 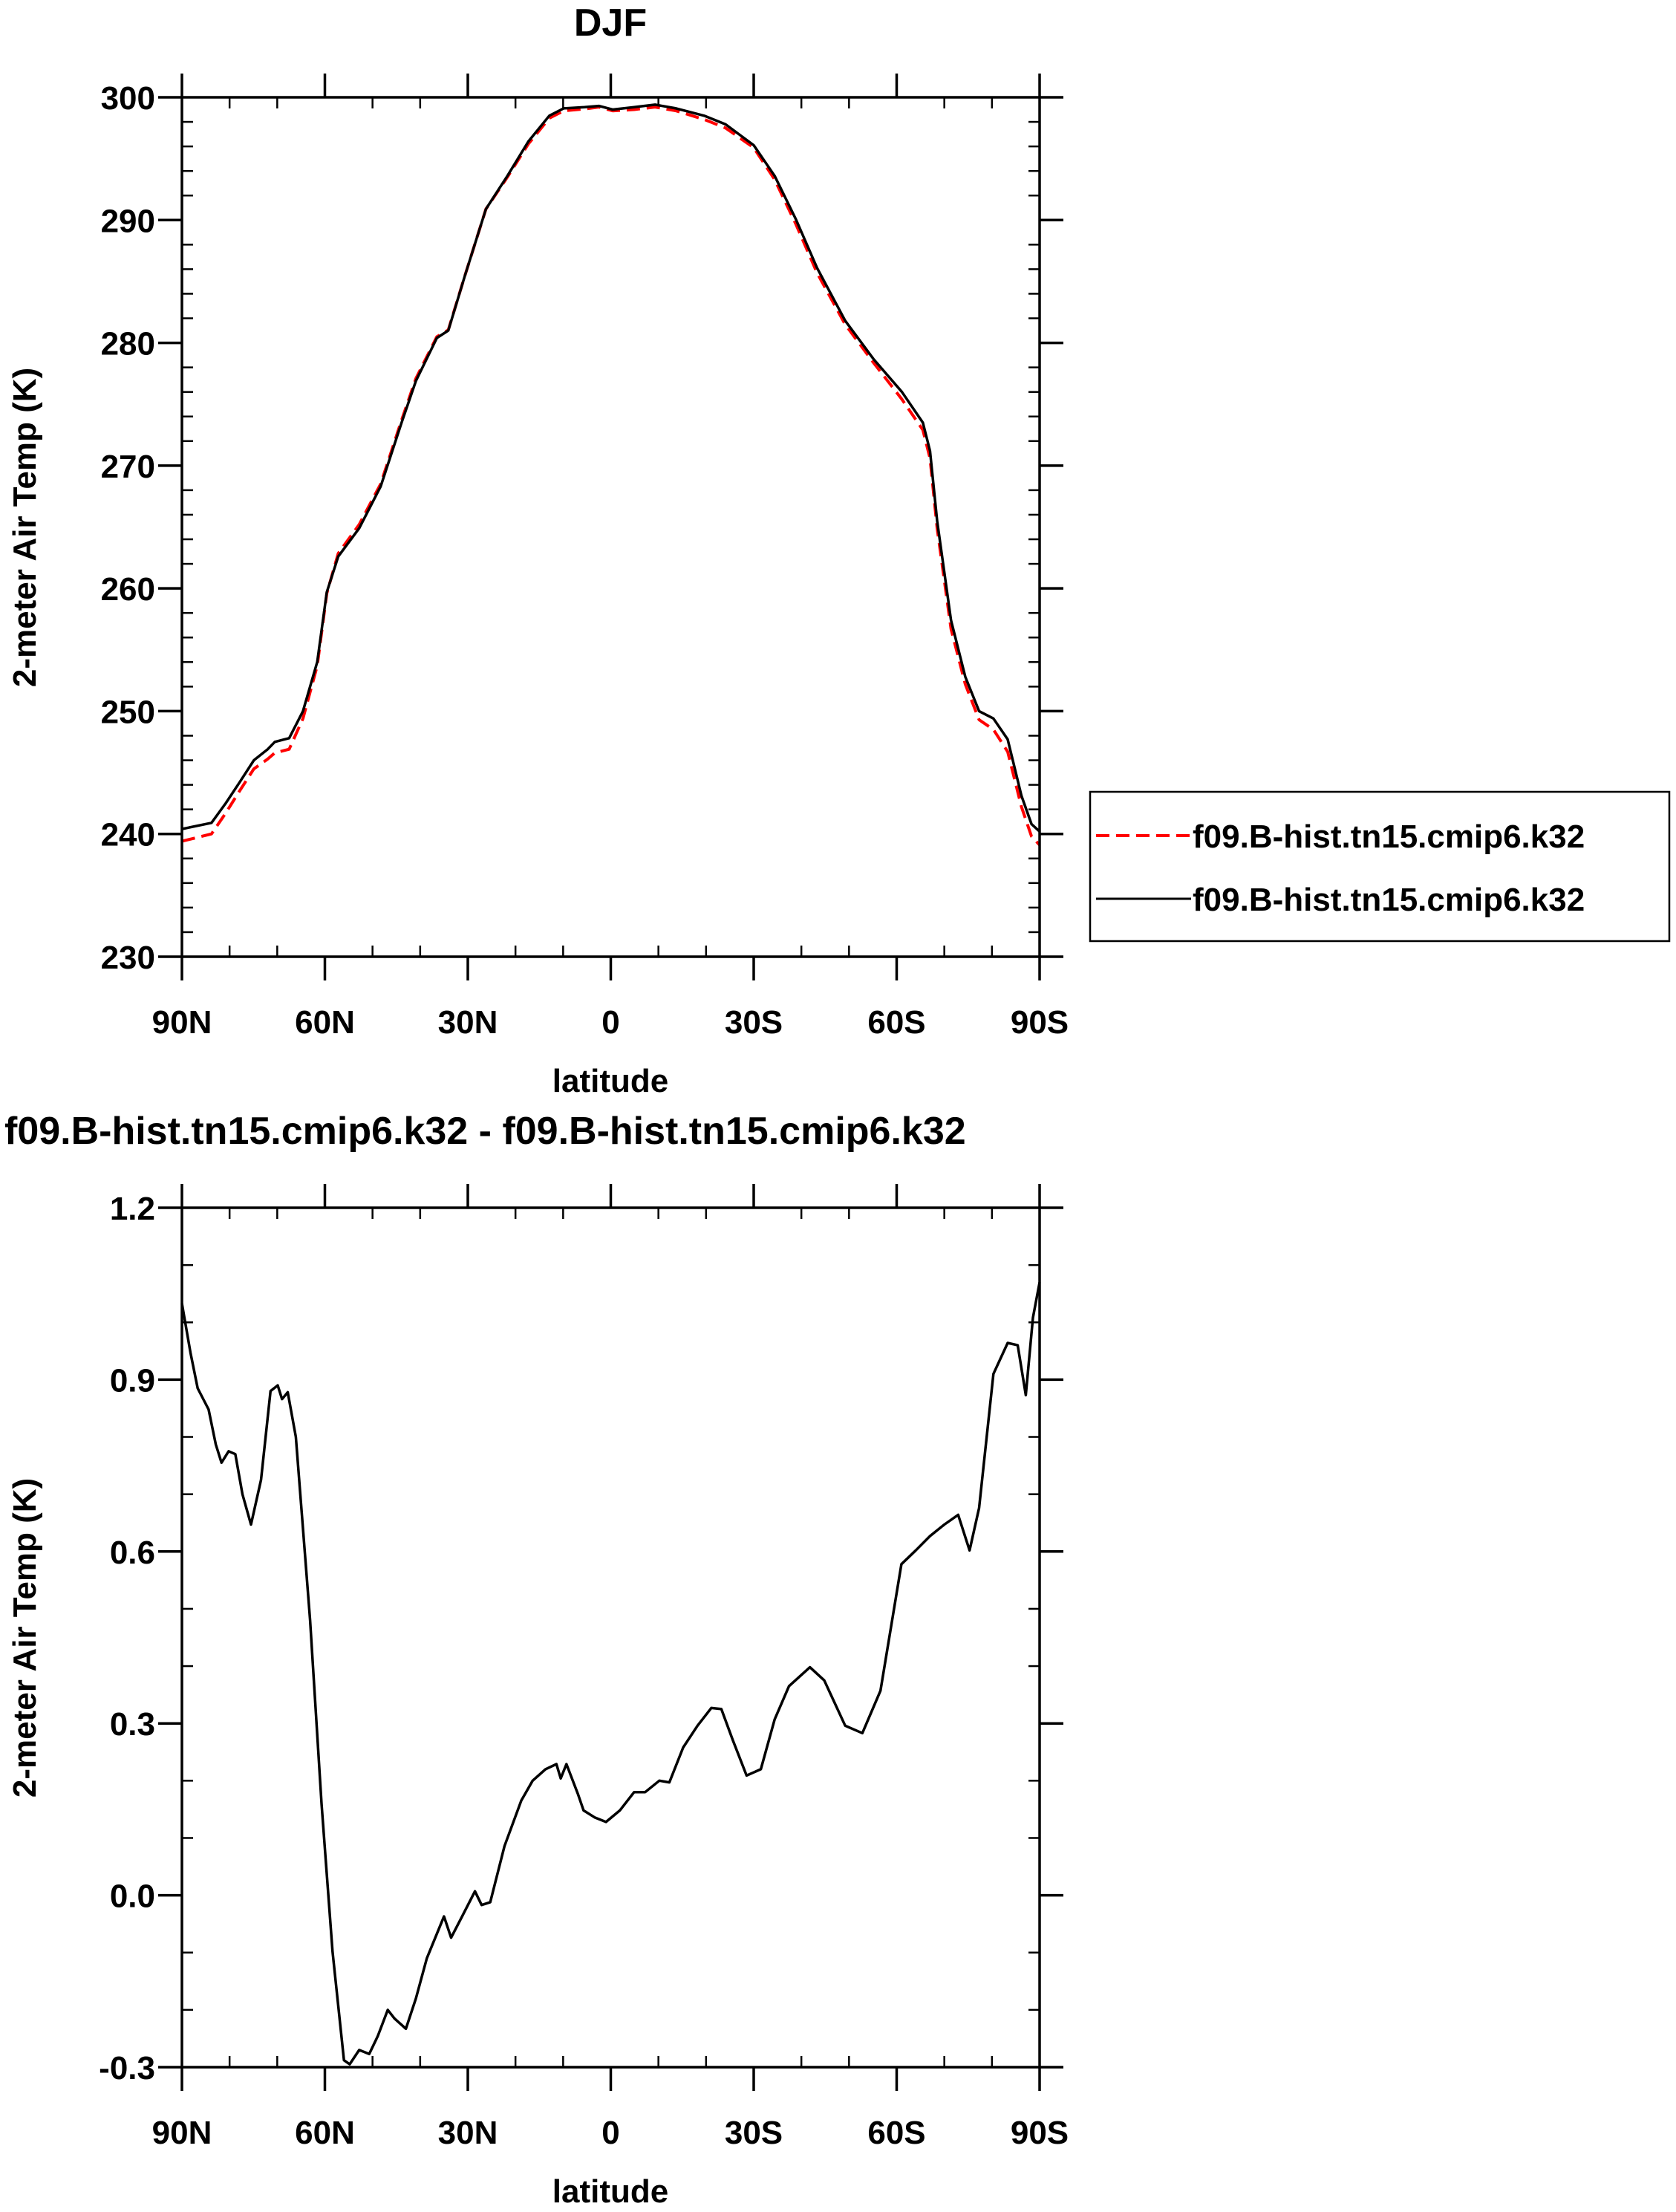 I want to click on top-plot-y-axis-title: 2-meter Air Temp (K), so click(x=25, y=527).